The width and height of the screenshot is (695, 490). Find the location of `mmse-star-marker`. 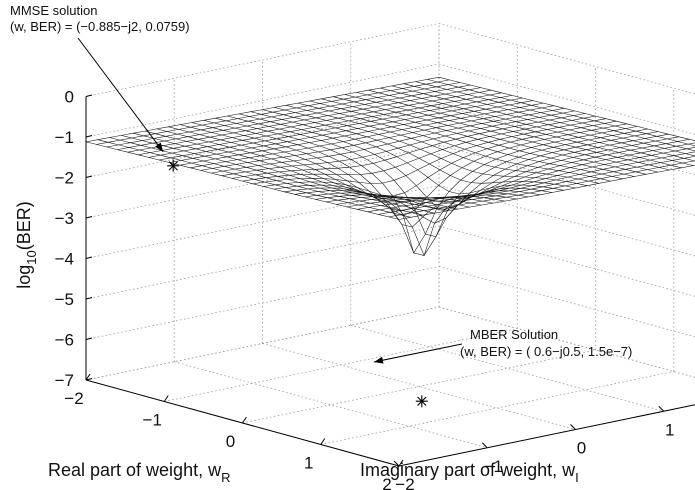

mmse-star-marker is located at coordinates (173, 165).